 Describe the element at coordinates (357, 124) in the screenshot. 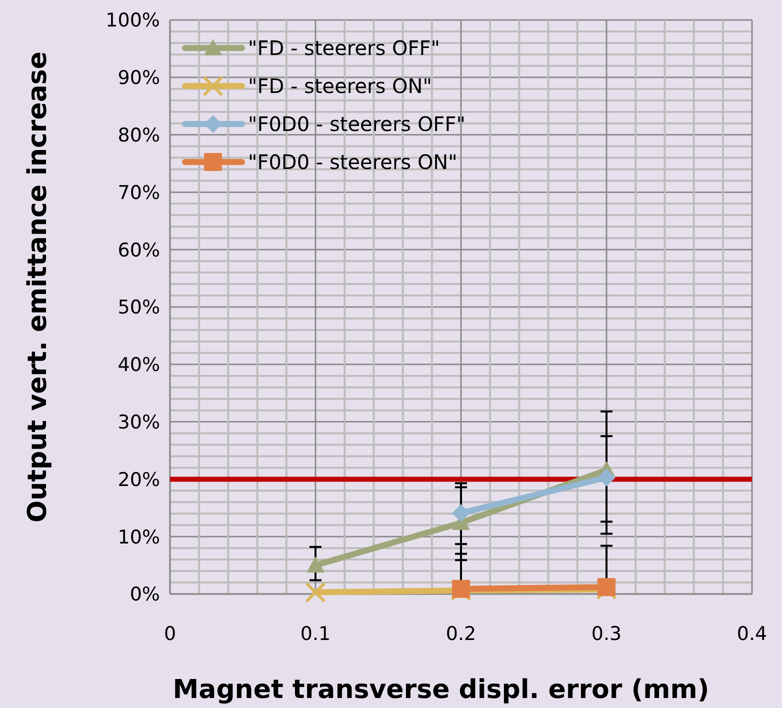

I see `legend-label: "F0D0 - steerers OFF"` at that location.